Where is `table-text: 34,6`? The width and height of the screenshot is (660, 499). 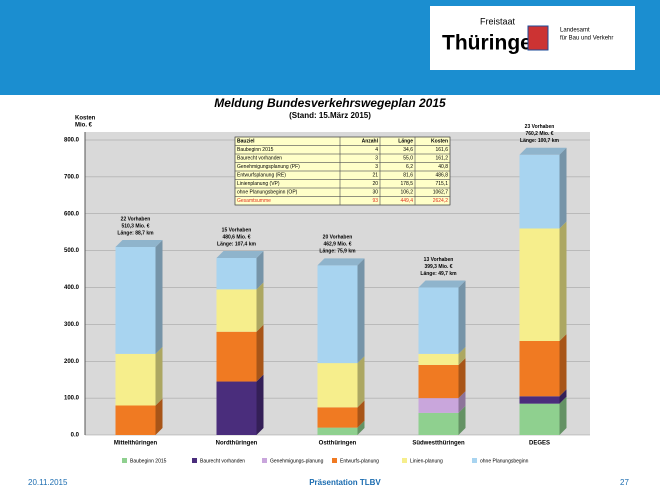
table-text: 34,6 is located at coordinates (408, 150).